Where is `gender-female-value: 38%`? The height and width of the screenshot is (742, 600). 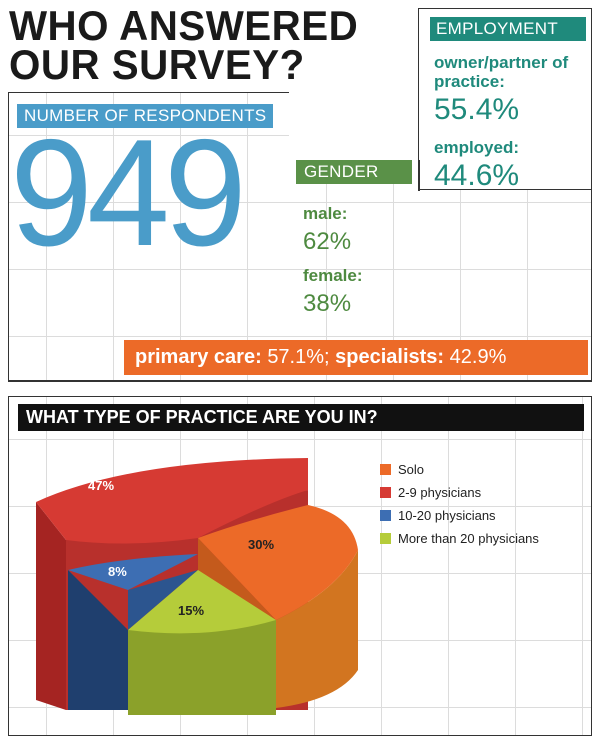
gender-female-value: 38% is located at coordinates (327, 303).